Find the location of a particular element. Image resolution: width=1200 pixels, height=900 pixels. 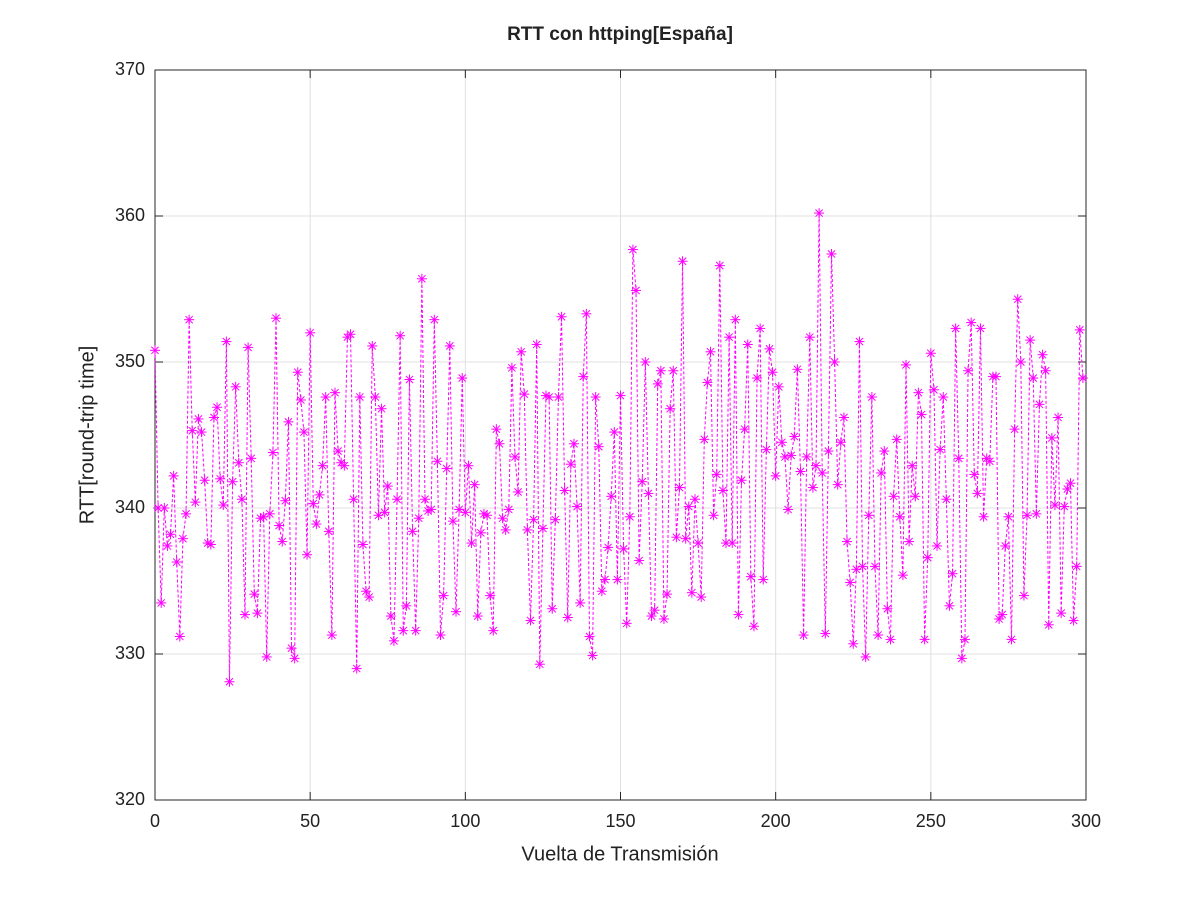

chart-title: RTT con httping[España] is located at coordinates (620, 34).